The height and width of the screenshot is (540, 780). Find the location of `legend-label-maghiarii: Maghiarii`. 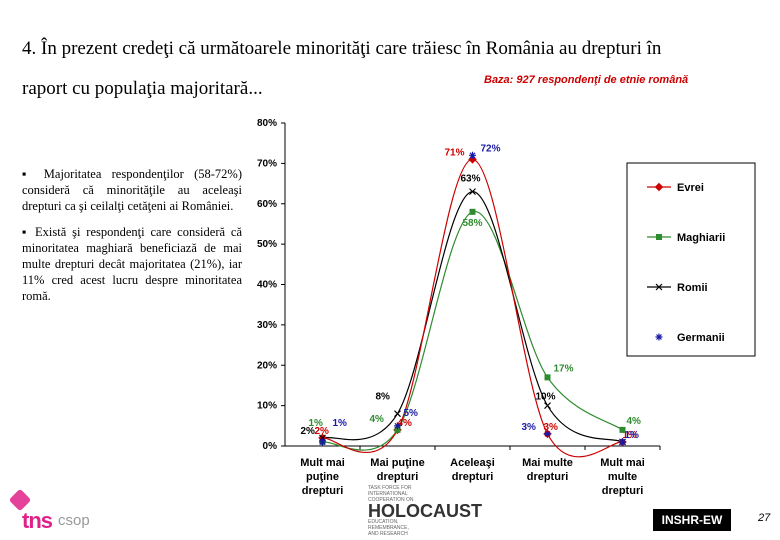

legend-label-maghiarii: Maghiarii is located at coordinates (701, 238).